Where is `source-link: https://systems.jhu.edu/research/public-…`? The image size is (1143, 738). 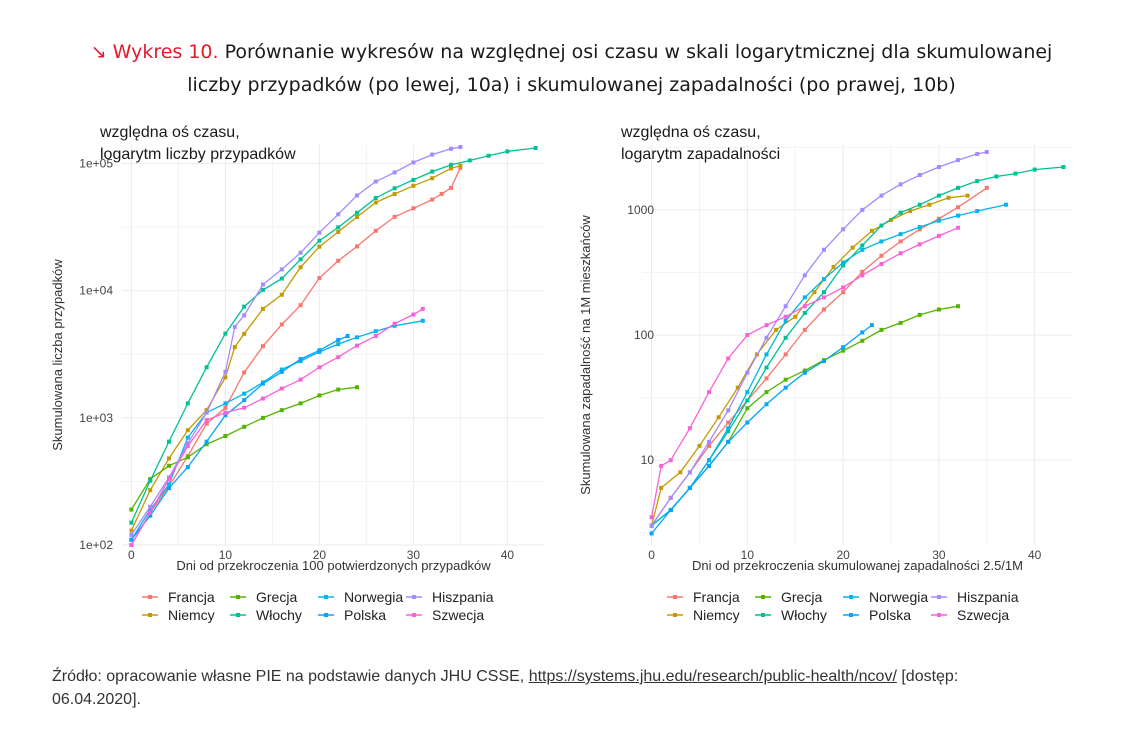
source-link: https://systems.jhu.edu/research/public-… is located at coordinates (712, 676).